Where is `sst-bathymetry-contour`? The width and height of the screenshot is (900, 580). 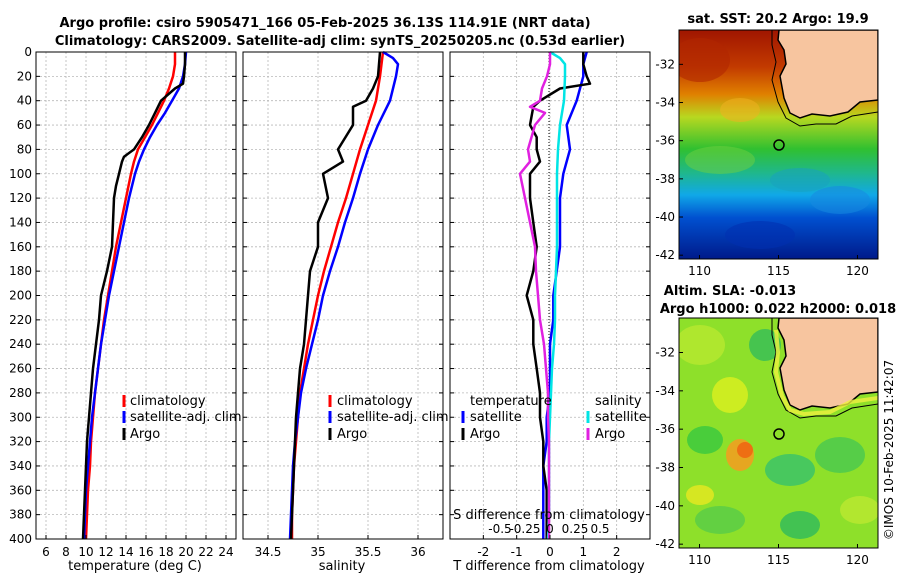
sst-bathymetry-contour is located at coordinates (824, 78).